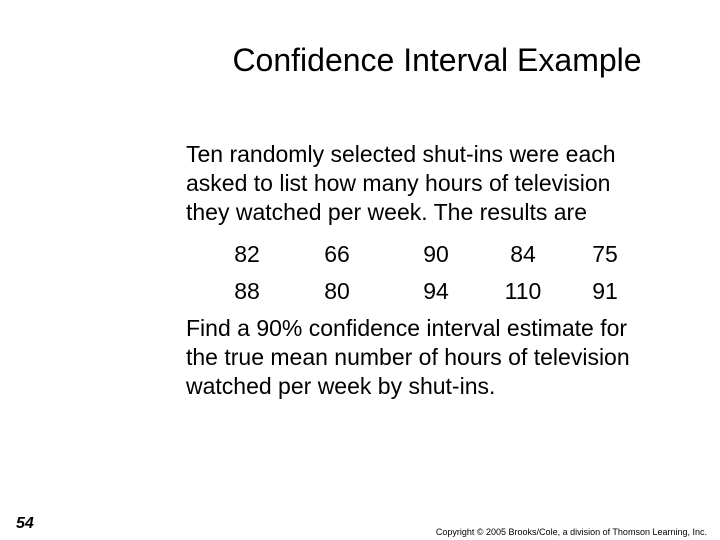 Image resolution: width=720 pixels, height=540 pixels. Describe the element at coordinates (605, 254) in the screenshot. I see `data-value: 75` at that location.